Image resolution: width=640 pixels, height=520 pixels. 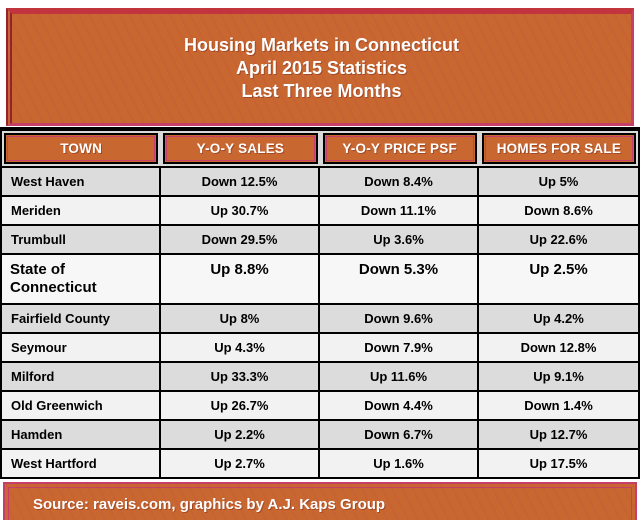 I want to click on table-row-fairfield-county: Fairfield County Up 8% Down 9.6% Up 4.2%, so click(x=320, y=317).